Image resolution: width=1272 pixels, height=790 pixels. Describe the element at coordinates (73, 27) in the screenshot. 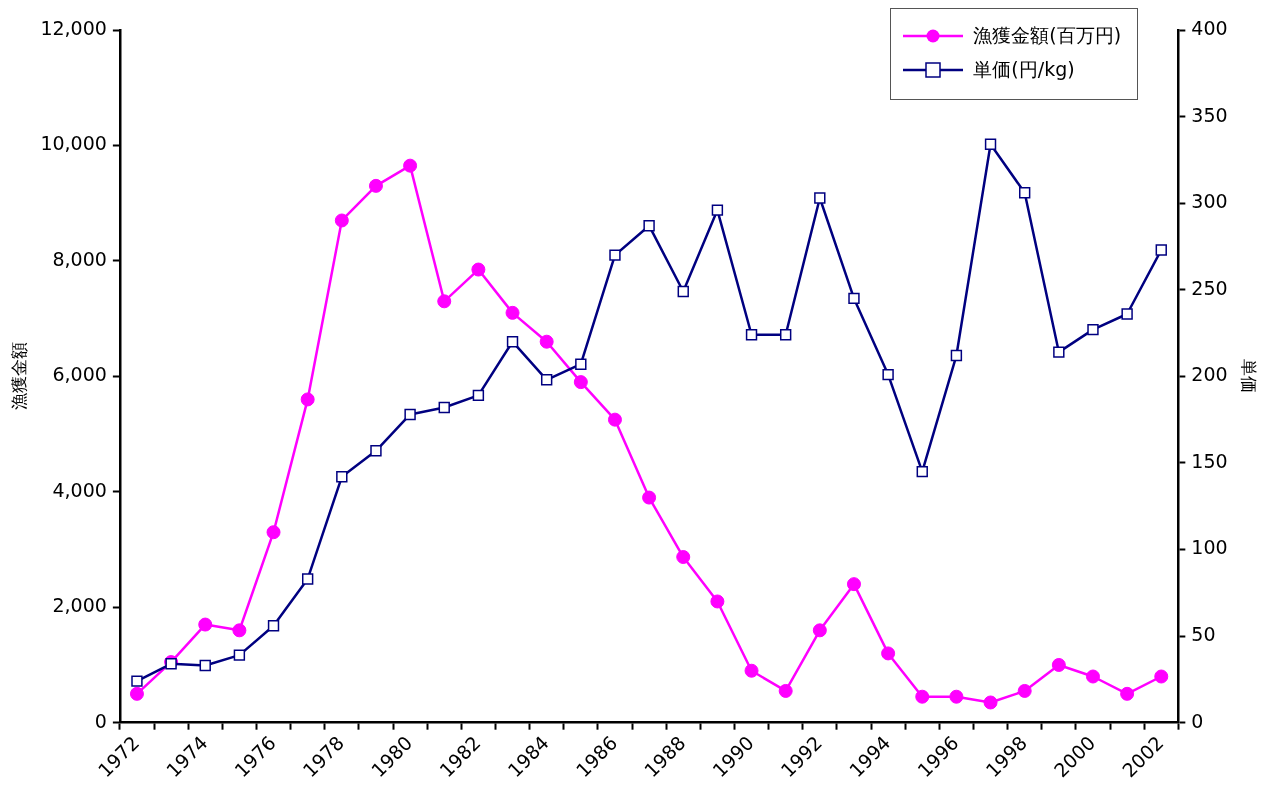

I see `y-tick-label: 12,000` at that location.